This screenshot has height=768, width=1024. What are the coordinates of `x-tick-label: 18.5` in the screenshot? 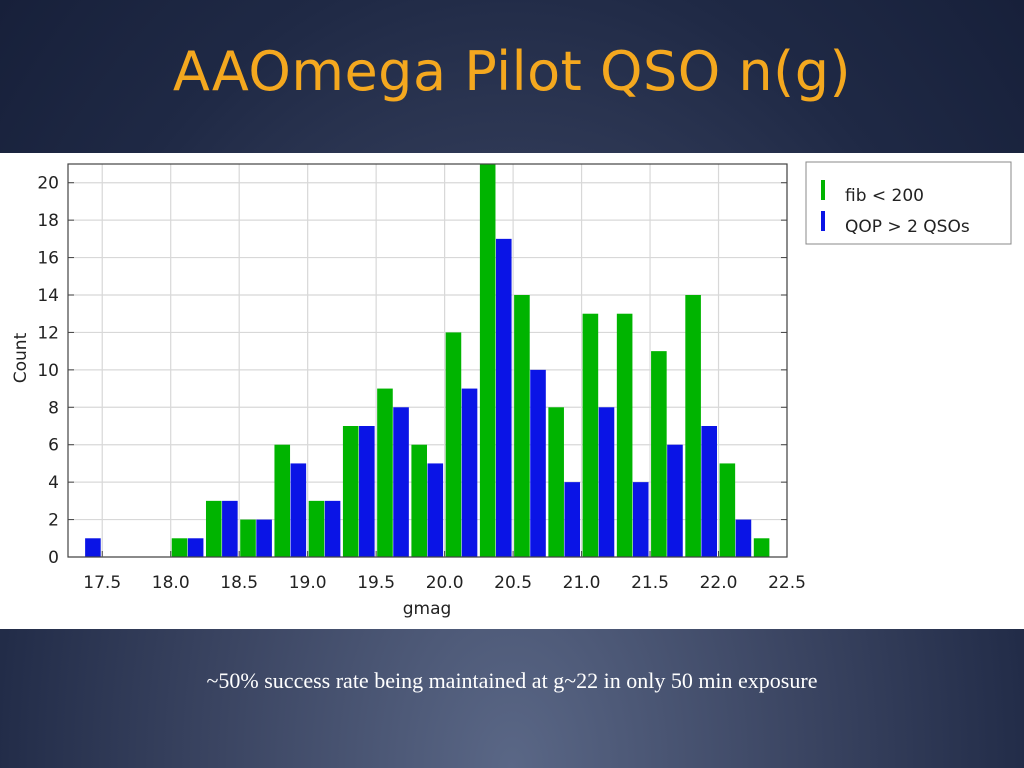 It's located at (239, 583).